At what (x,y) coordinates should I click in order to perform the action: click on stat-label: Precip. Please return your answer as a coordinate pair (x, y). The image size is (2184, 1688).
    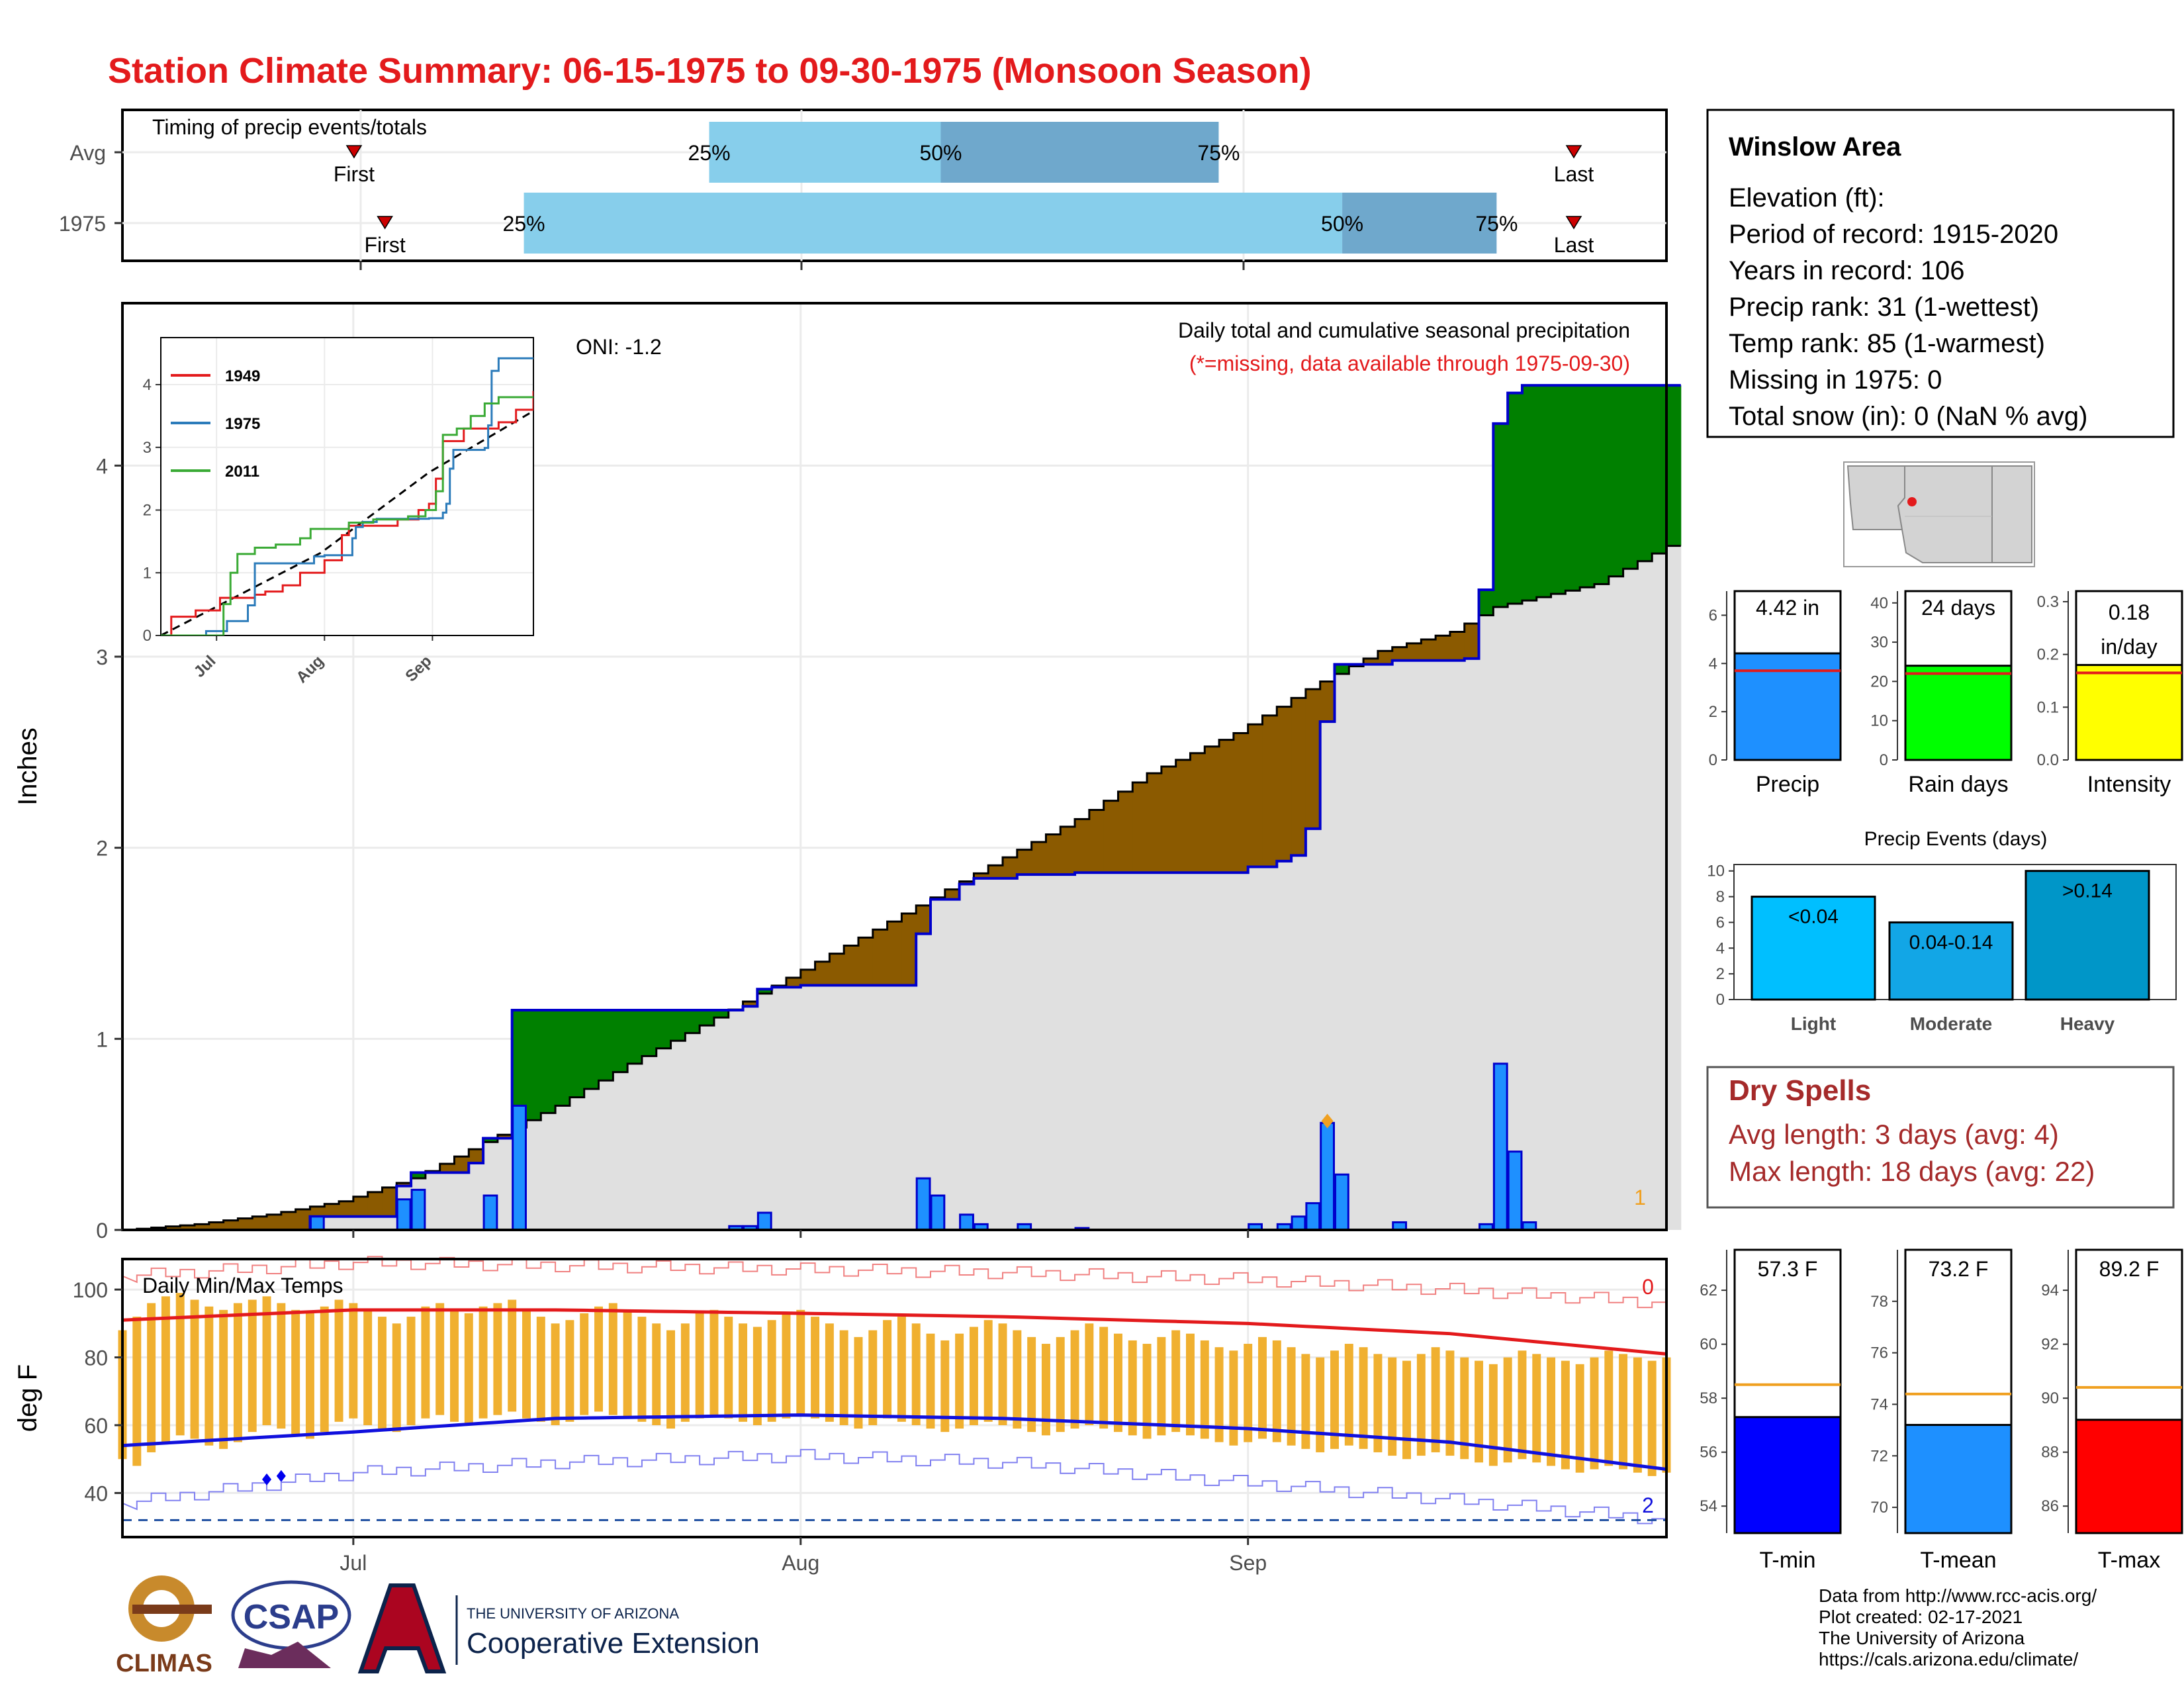
    Looking at the image, I should click on (1787, 784).